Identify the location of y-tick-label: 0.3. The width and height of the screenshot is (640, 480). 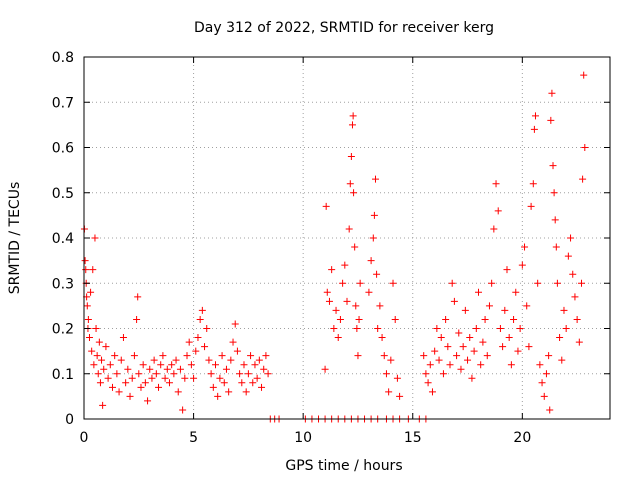
(63, 284).